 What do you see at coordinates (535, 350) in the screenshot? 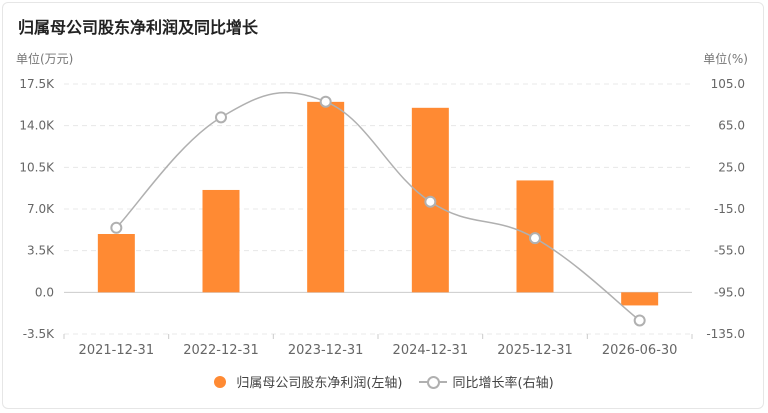
I see `x-tick-label: 2025-12-31` at bounding box center [535, 350].